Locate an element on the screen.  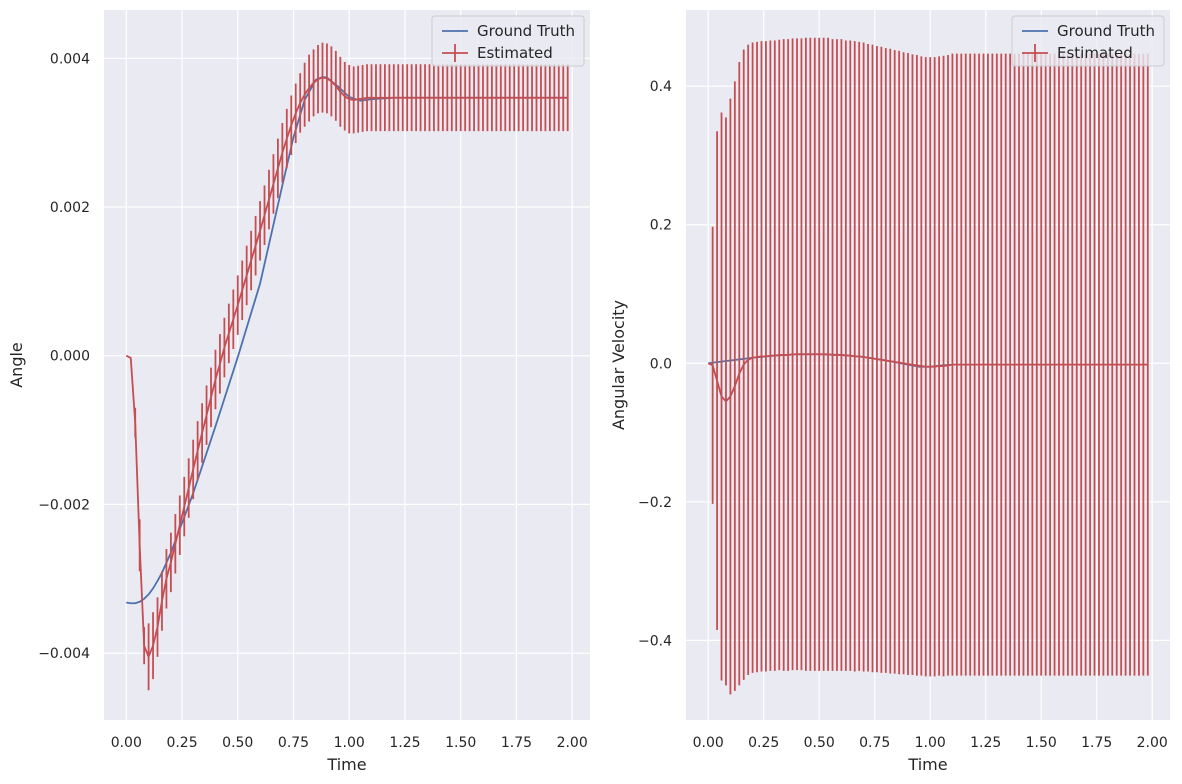
y-tick-label: 0.4 is located at coordinates (661, 87).